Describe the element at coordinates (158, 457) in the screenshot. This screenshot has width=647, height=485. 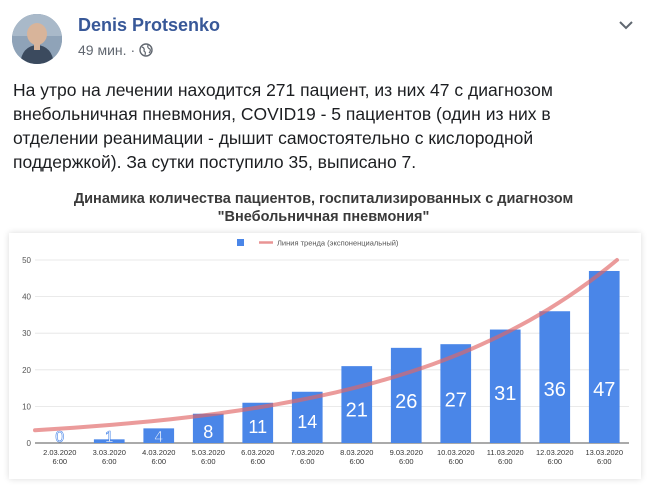
I see `x-tick-label: 4.03.2020 6:00` at that location.